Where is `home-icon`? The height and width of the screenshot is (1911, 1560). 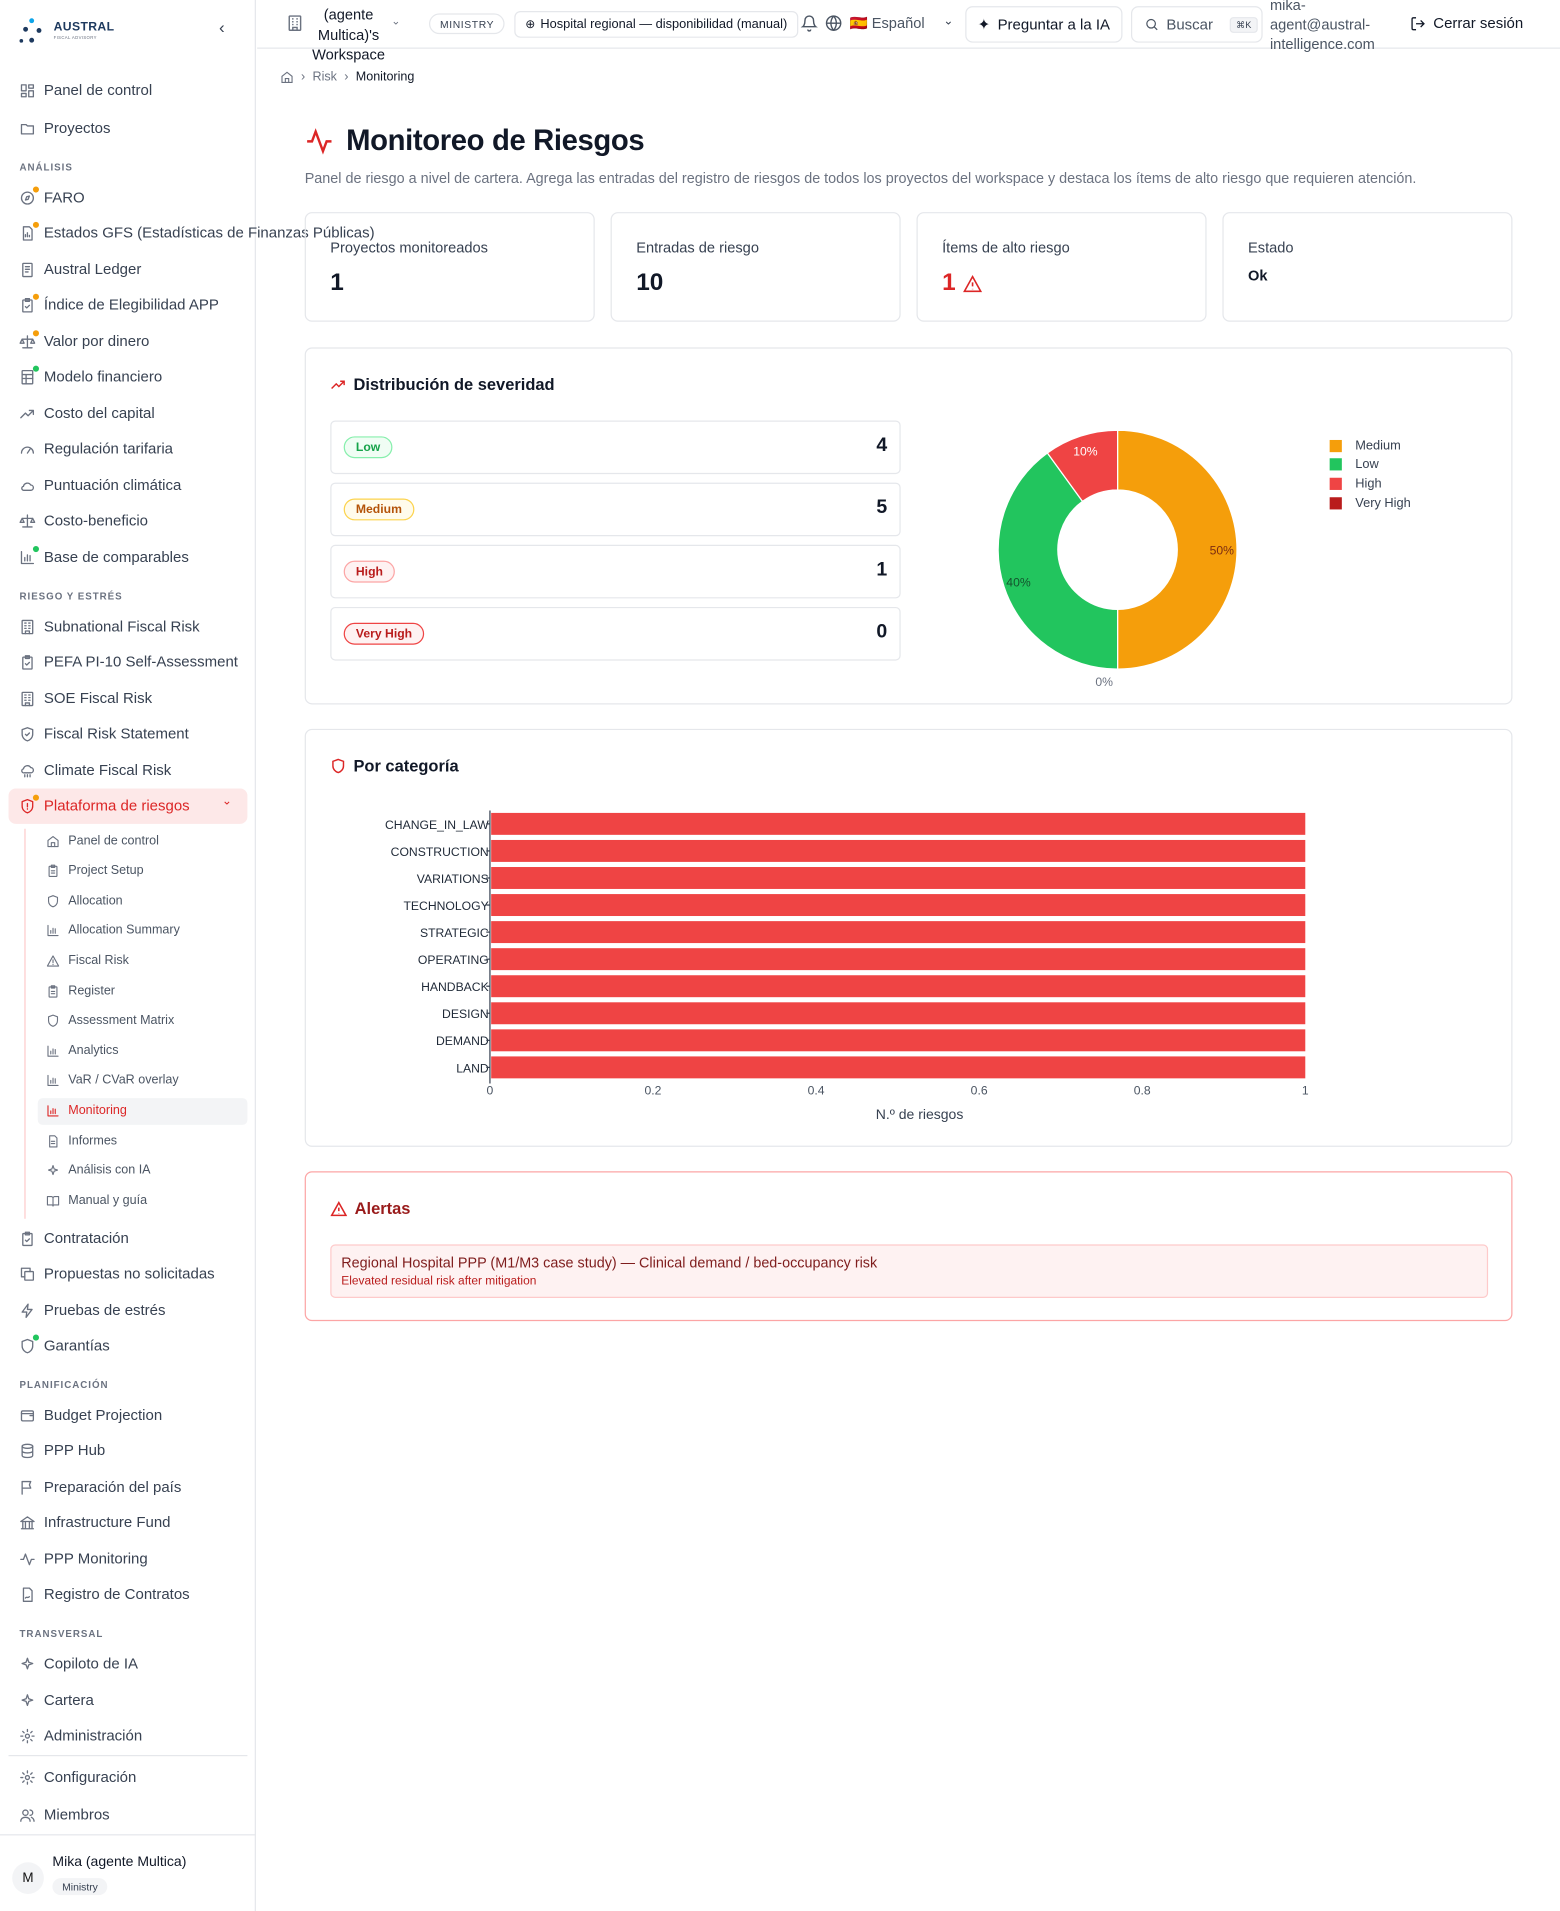
home-icon is located at coordinates (286, 77).